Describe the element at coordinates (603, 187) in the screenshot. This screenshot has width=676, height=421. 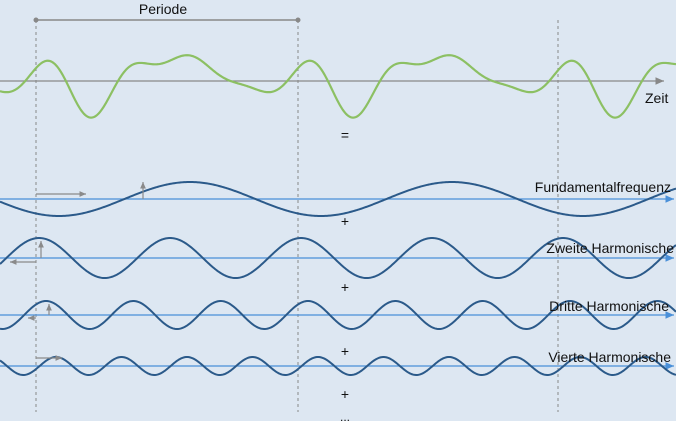
I see `fundamental-label: Fundamentalfrequenz` at that location.